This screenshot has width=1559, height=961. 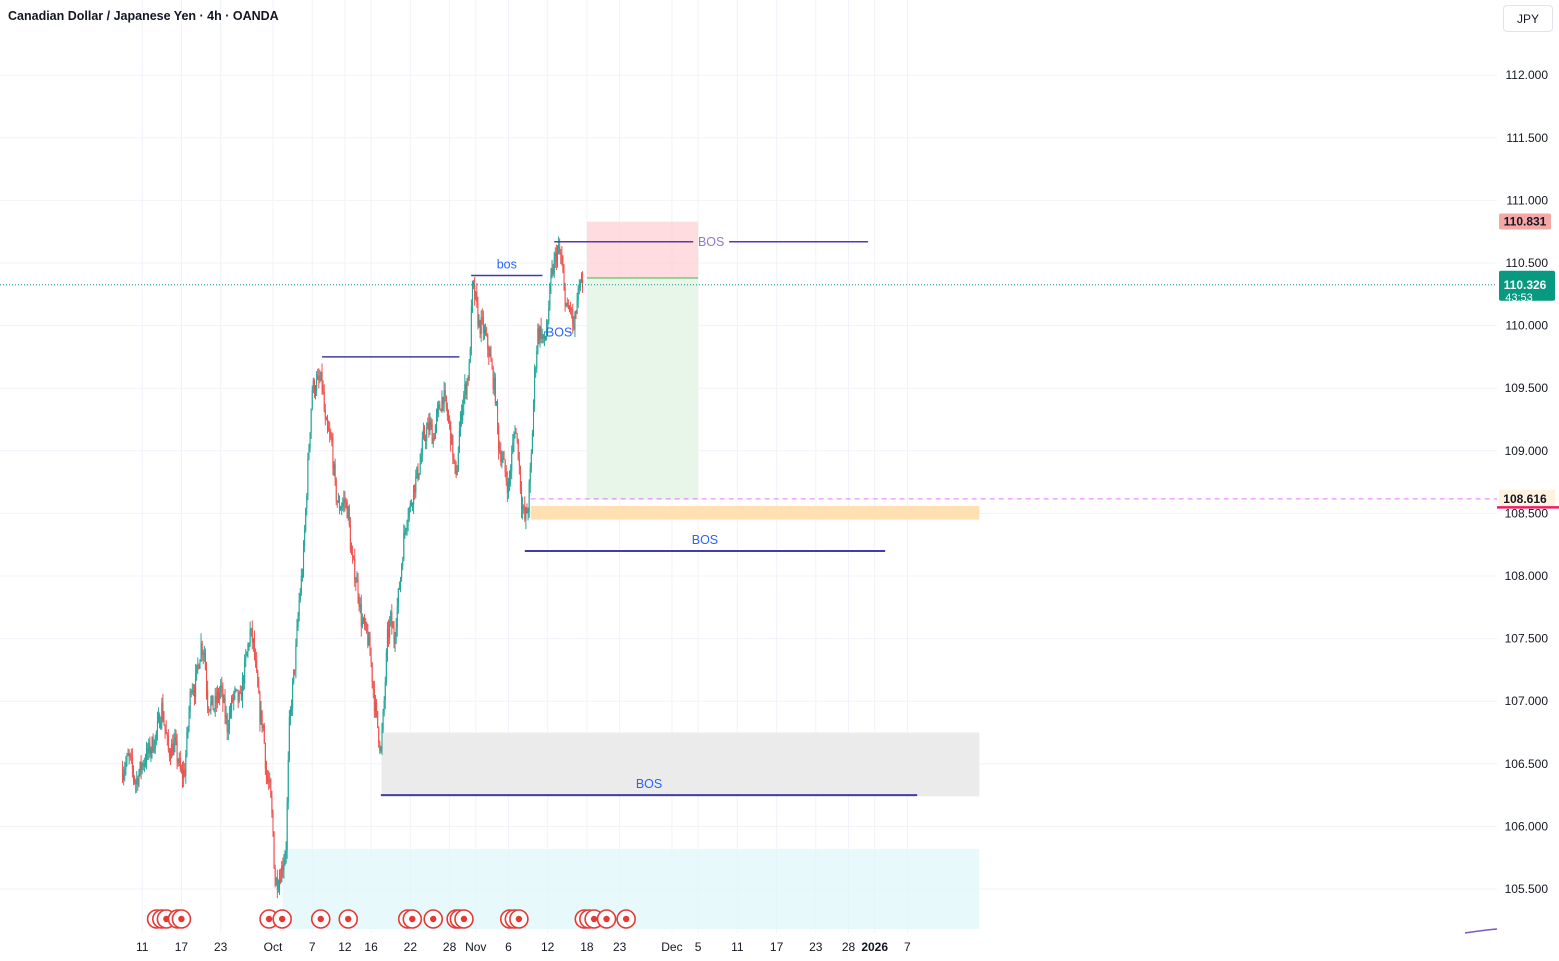 What do you see at coordinates (1481, 931) in the screenshot?
I see `indicator-curve` at bounding box center [1481, 931].